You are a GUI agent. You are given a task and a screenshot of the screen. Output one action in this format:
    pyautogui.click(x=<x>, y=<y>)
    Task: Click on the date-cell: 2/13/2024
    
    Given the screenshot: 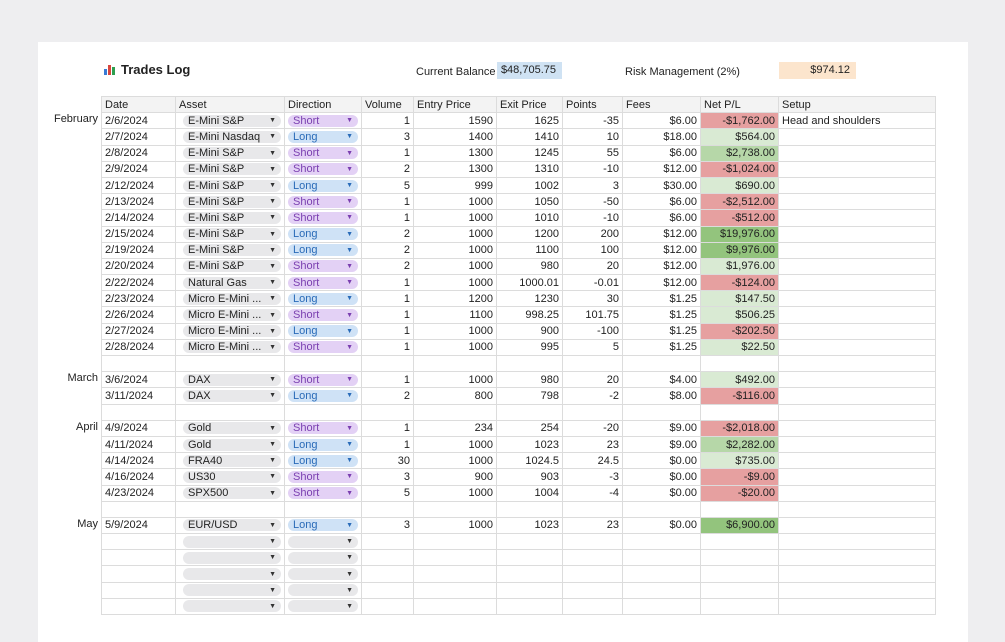 What is the action you would take?
    pyautogui.click(x=138, y=202)
    